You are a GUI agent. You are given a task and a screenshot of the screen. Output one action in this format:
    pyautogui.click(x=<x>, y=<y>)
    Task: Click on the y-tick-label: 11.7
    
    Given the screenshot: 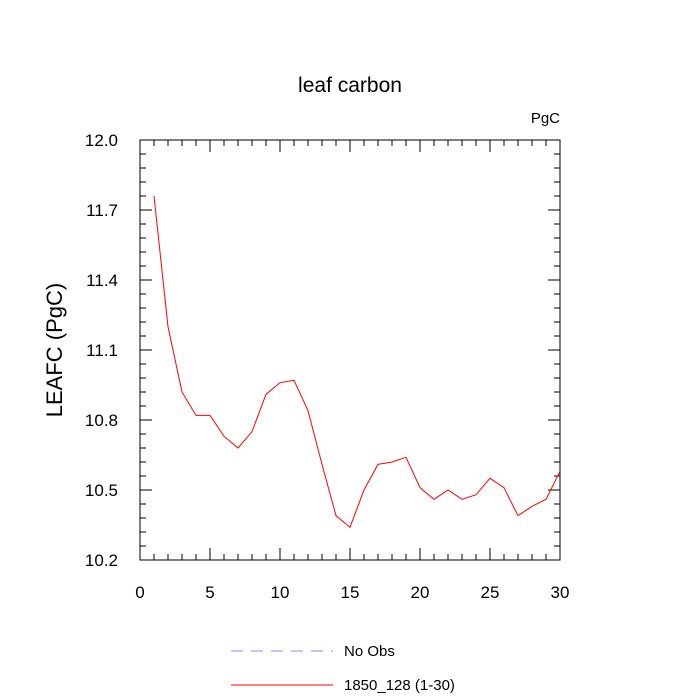 What is the action you would take?
    pyautogui.click(x=102, y=210)
    